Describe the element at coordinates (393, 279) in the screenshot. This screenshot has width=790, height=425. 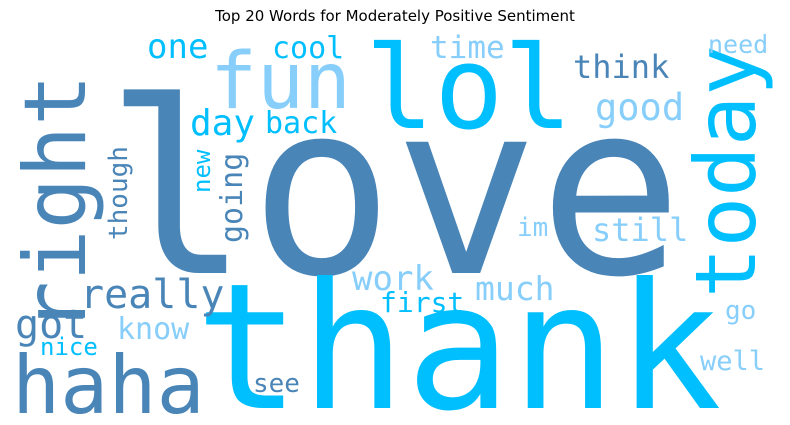
I see `word-work: work` at that location.